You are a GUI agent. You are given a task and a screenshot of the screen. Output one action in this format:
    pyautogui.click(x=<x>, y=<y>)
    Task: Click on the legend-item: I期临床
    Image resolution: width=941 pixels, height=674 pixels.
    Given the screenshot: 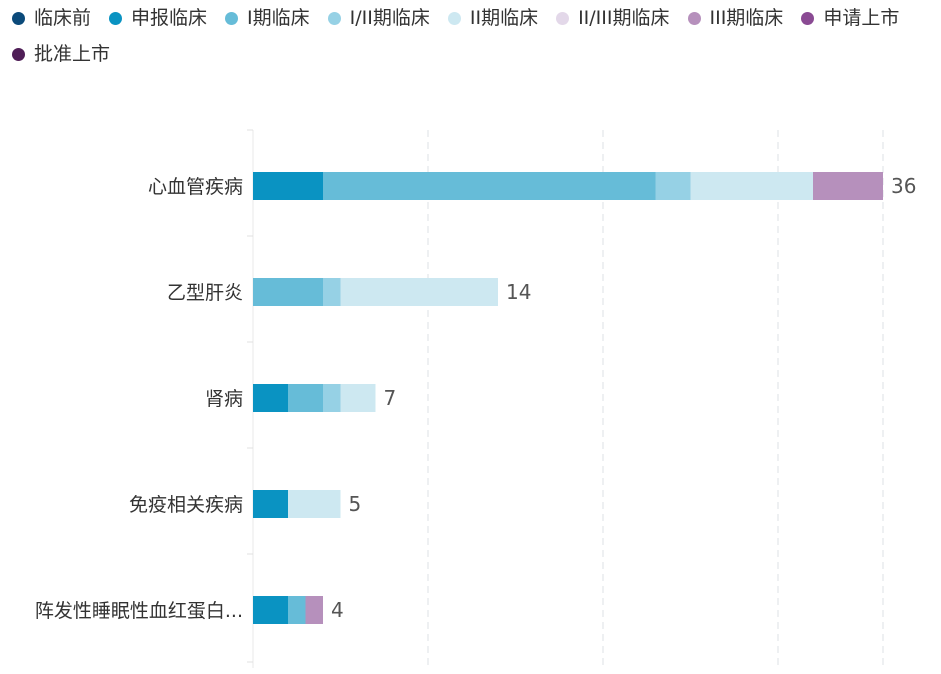 What is the action you would take?
    pyautogui.click(x=267, y=18)
    